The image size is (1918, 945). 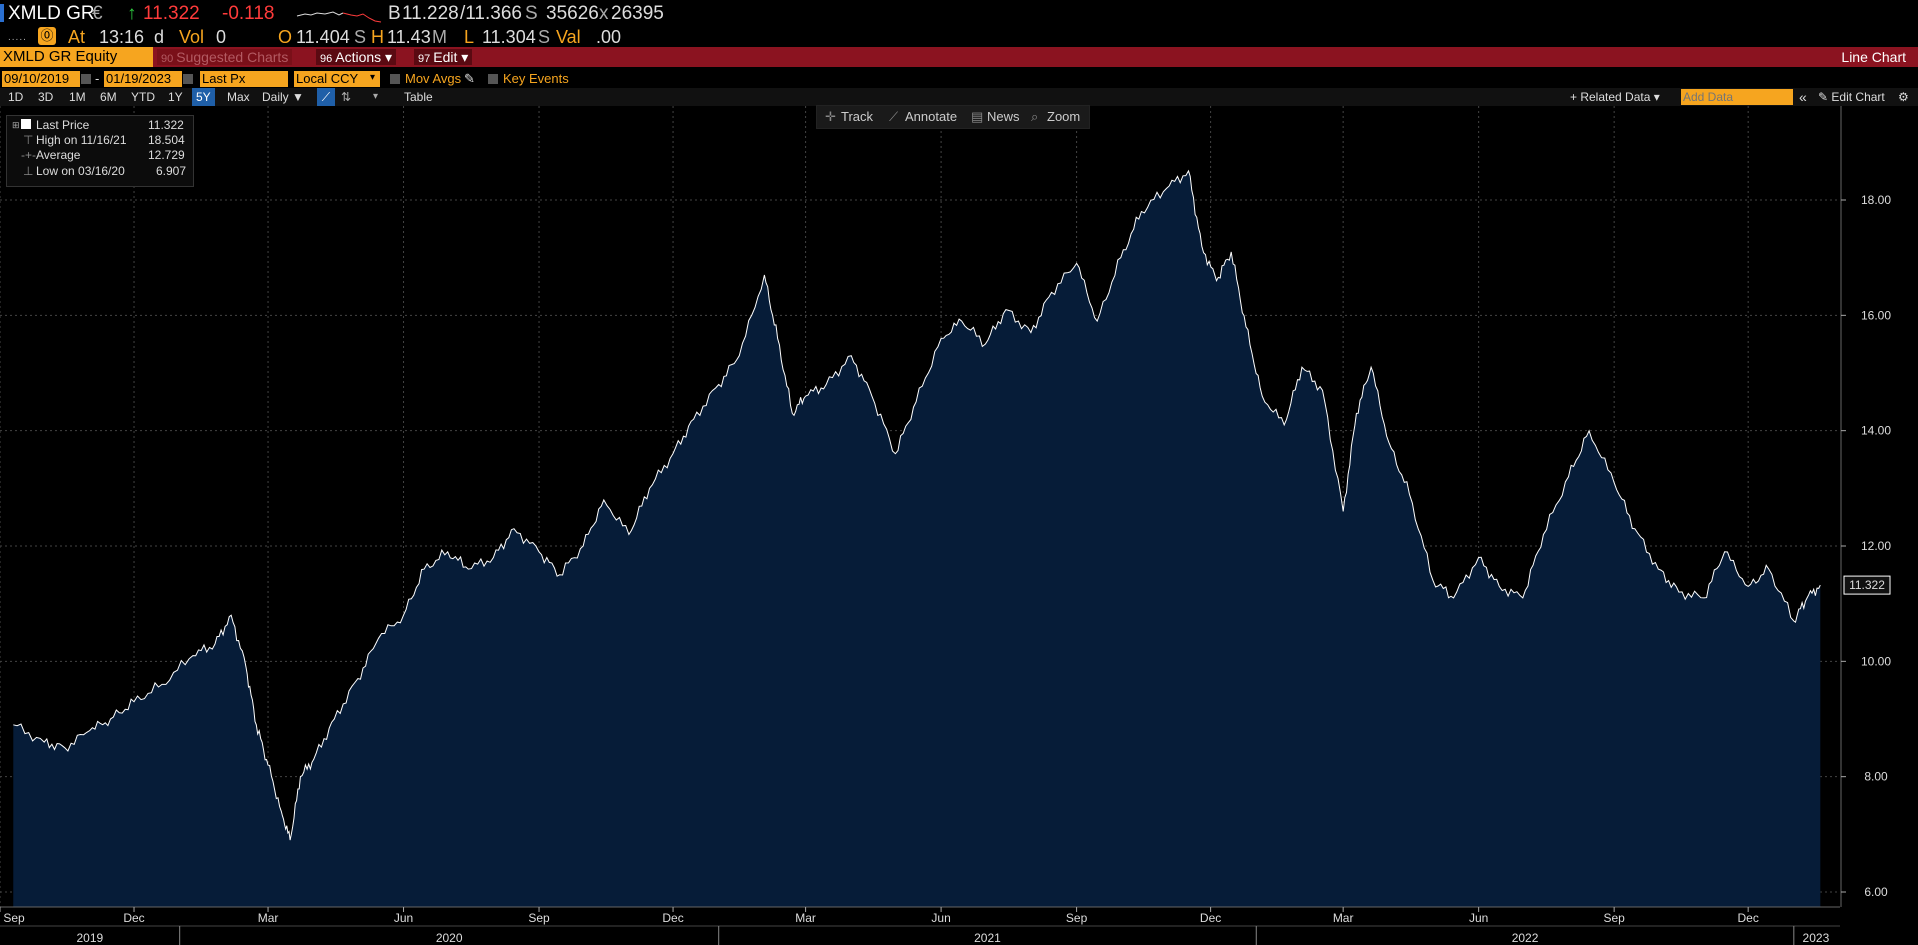 I want to click on open-label: O, so click(x=285, y=37).